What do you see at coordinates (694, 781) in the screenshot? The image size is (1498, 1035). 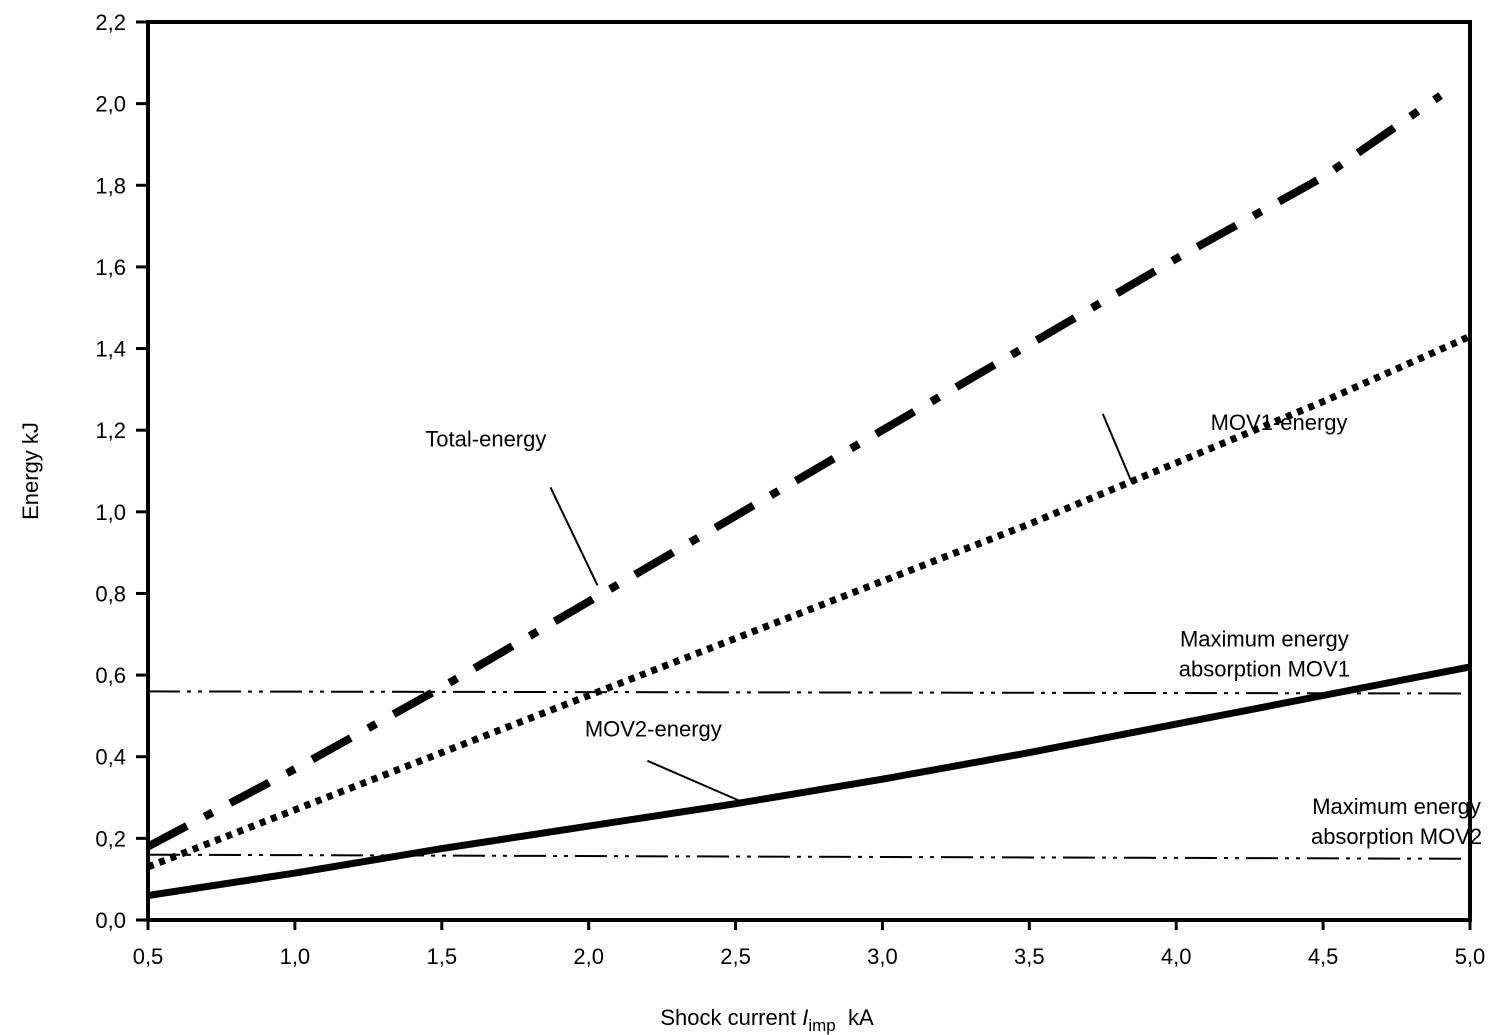 I see `annotation-mov2-leader` at bounding box center [694, 781].